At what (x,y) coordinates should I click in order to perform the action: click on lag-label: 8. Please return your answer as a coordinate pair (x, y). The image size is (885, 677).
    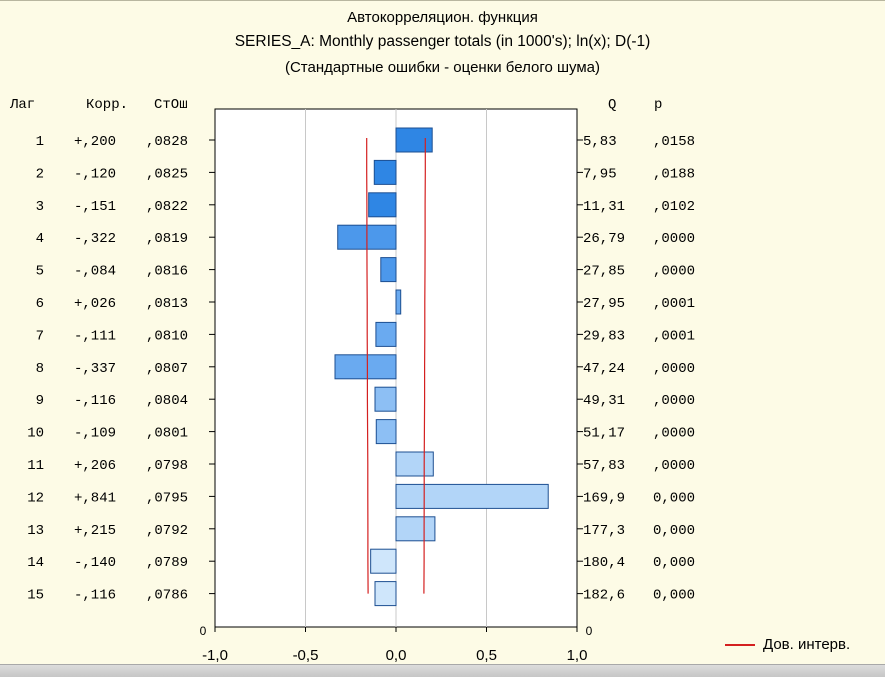
    Looking at the image, I should click on (40, 369).